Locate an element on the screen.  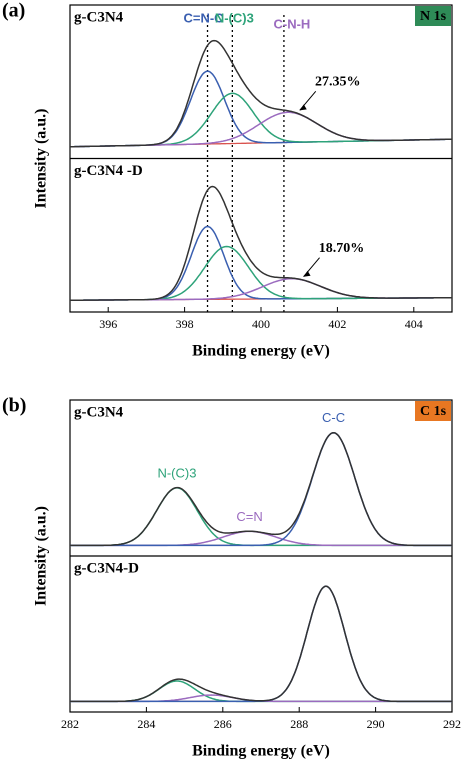
subplot-label: g-C3N4 -D is located at coordinates (108, 171).